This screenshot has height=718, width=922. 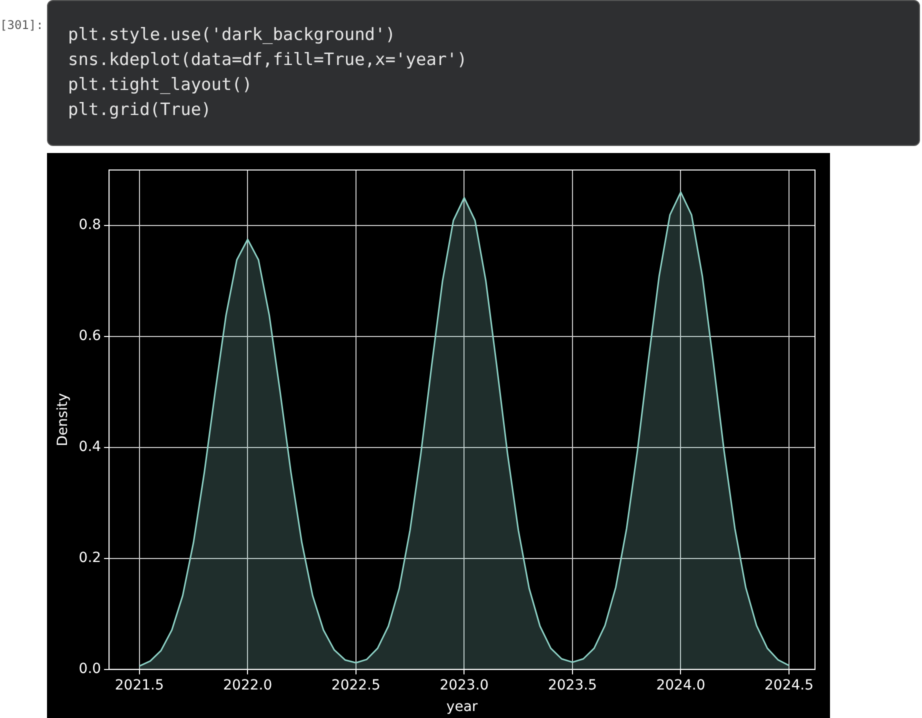 I want to click on y-axis-title: Density, so click(x=63, y=419).